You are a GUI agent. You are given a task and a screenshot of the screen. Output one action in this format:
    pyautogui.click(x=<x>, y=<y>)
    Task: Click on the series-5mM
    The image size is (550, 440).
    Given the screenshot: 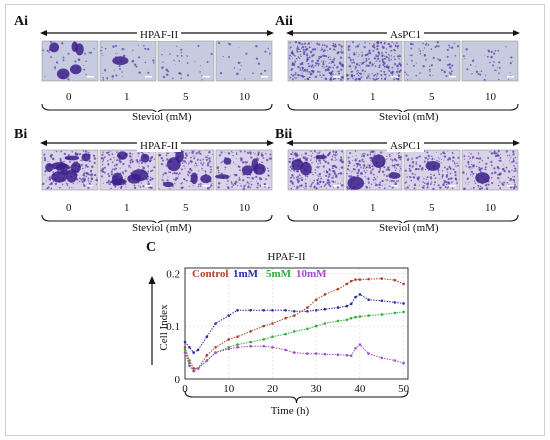 What is the action you would take?
    pyautogui.click(x=294, y=341)
    